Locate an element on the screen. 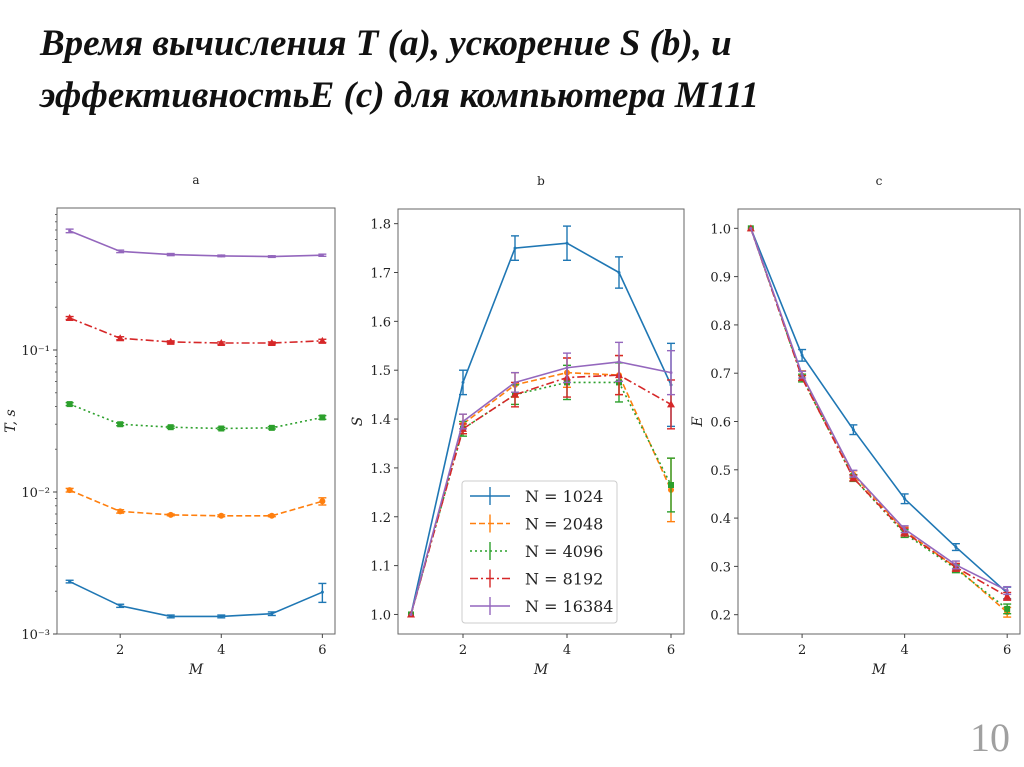 This screenshot has width=1024, height=767. y-axis-label: T, s is located at coordinates (11, 420).